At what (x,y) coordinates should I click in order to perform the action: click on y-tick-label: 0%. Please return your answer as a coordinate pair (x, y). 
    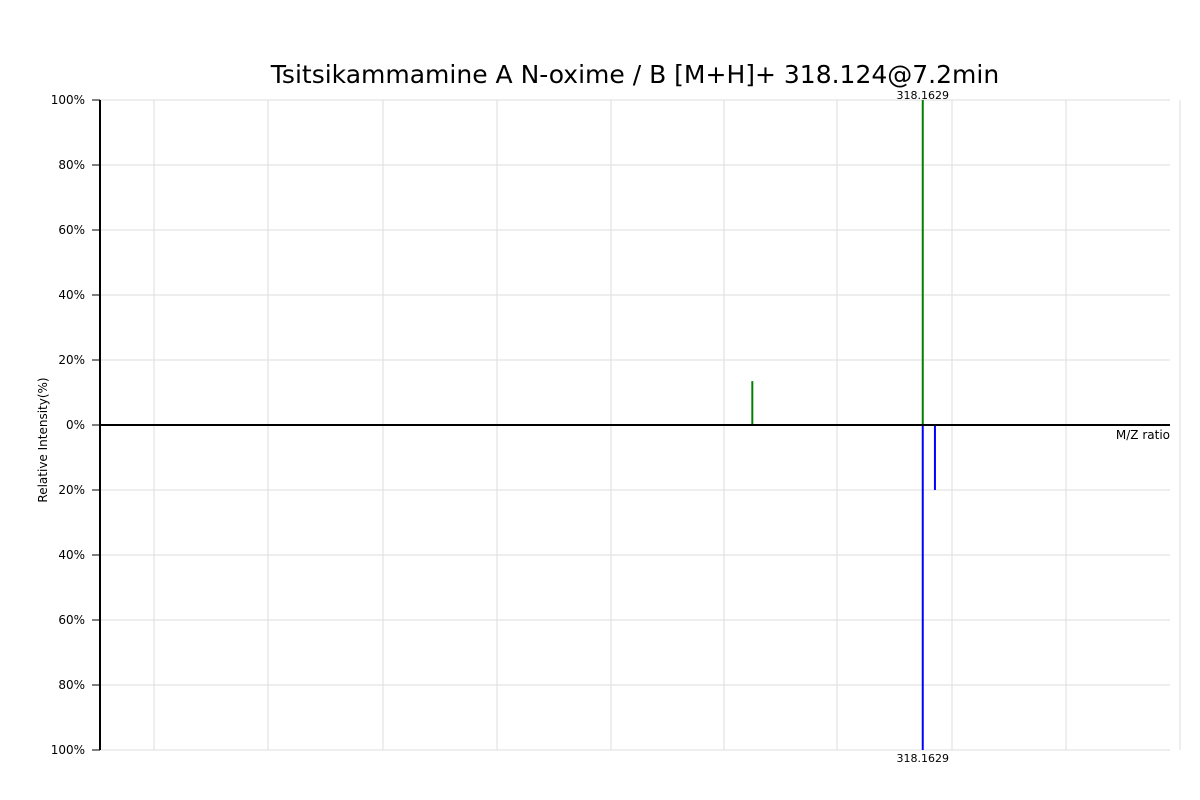
    Looking at the image, I should click on (75, 425).